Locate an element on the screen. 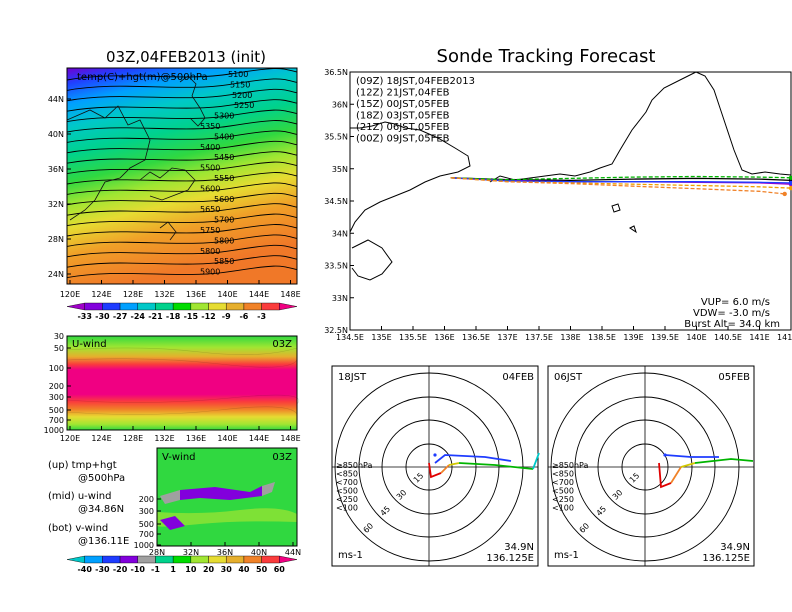  map500-xtick: 140E is located at coordinates (227, 294).